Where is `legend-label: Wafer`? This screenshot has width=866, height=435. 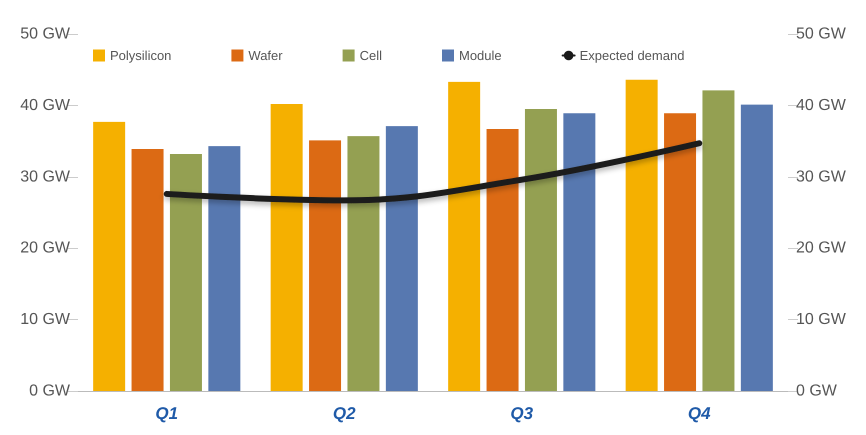
legend-label: Wafer is located at coordinates (266, 55).